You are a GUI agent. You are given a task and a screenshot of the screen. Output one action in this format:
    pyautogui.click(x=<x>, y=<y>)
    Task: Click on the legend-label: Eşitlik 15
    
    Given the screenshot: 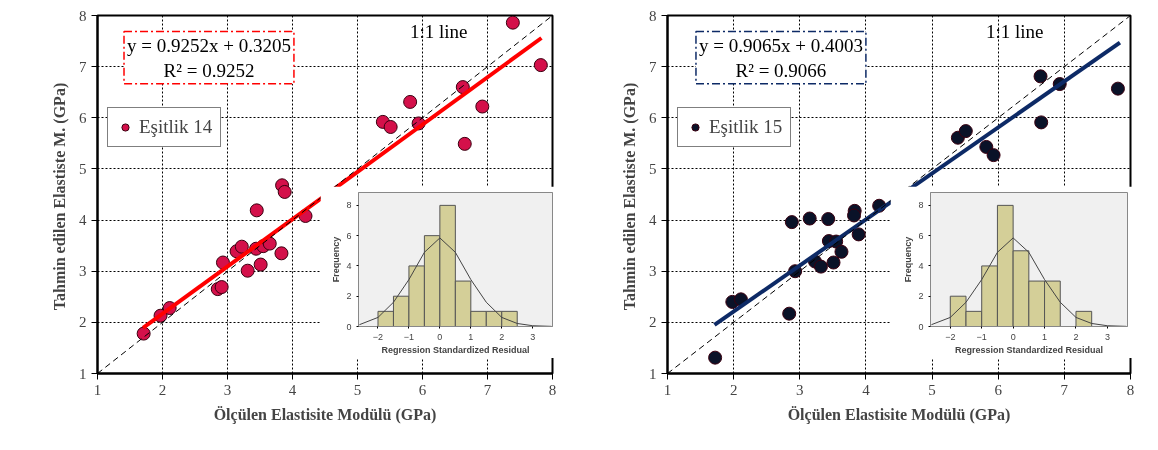 What is the action you would take?
    pyautogui.click(x=746, y=127)
    